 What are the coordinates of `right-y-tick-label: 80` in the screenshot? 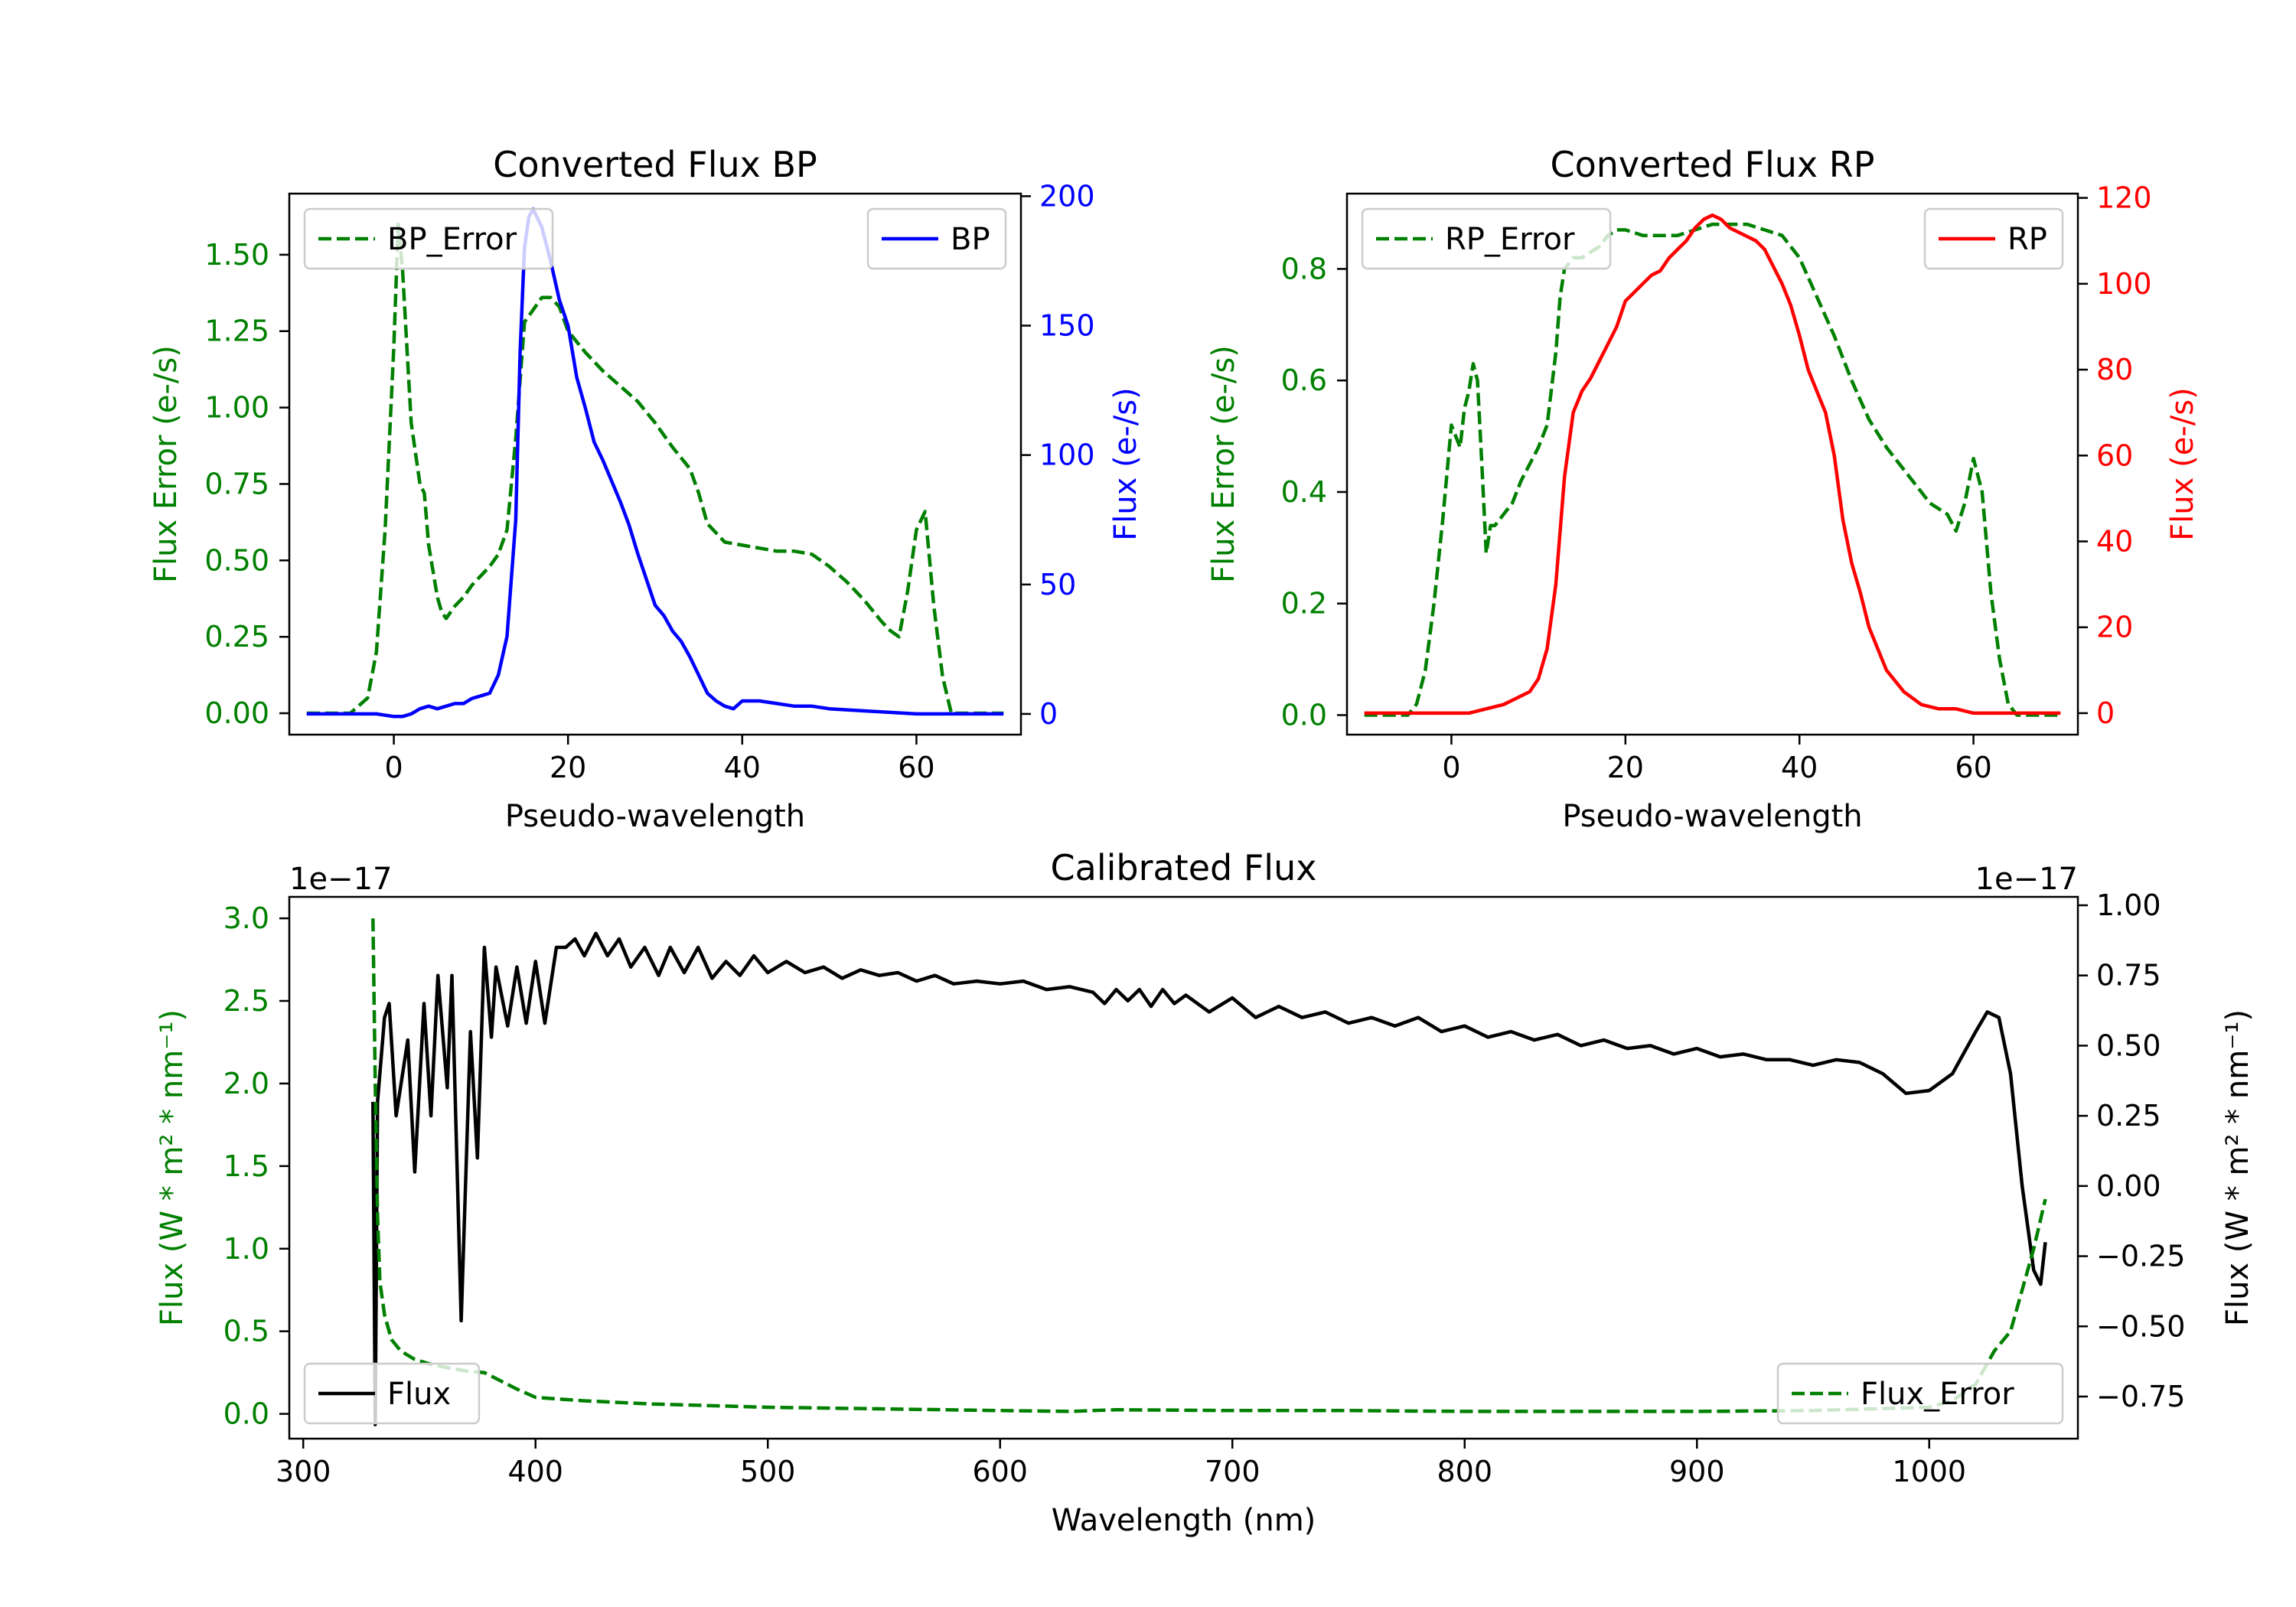 It's located at (2114, 369).